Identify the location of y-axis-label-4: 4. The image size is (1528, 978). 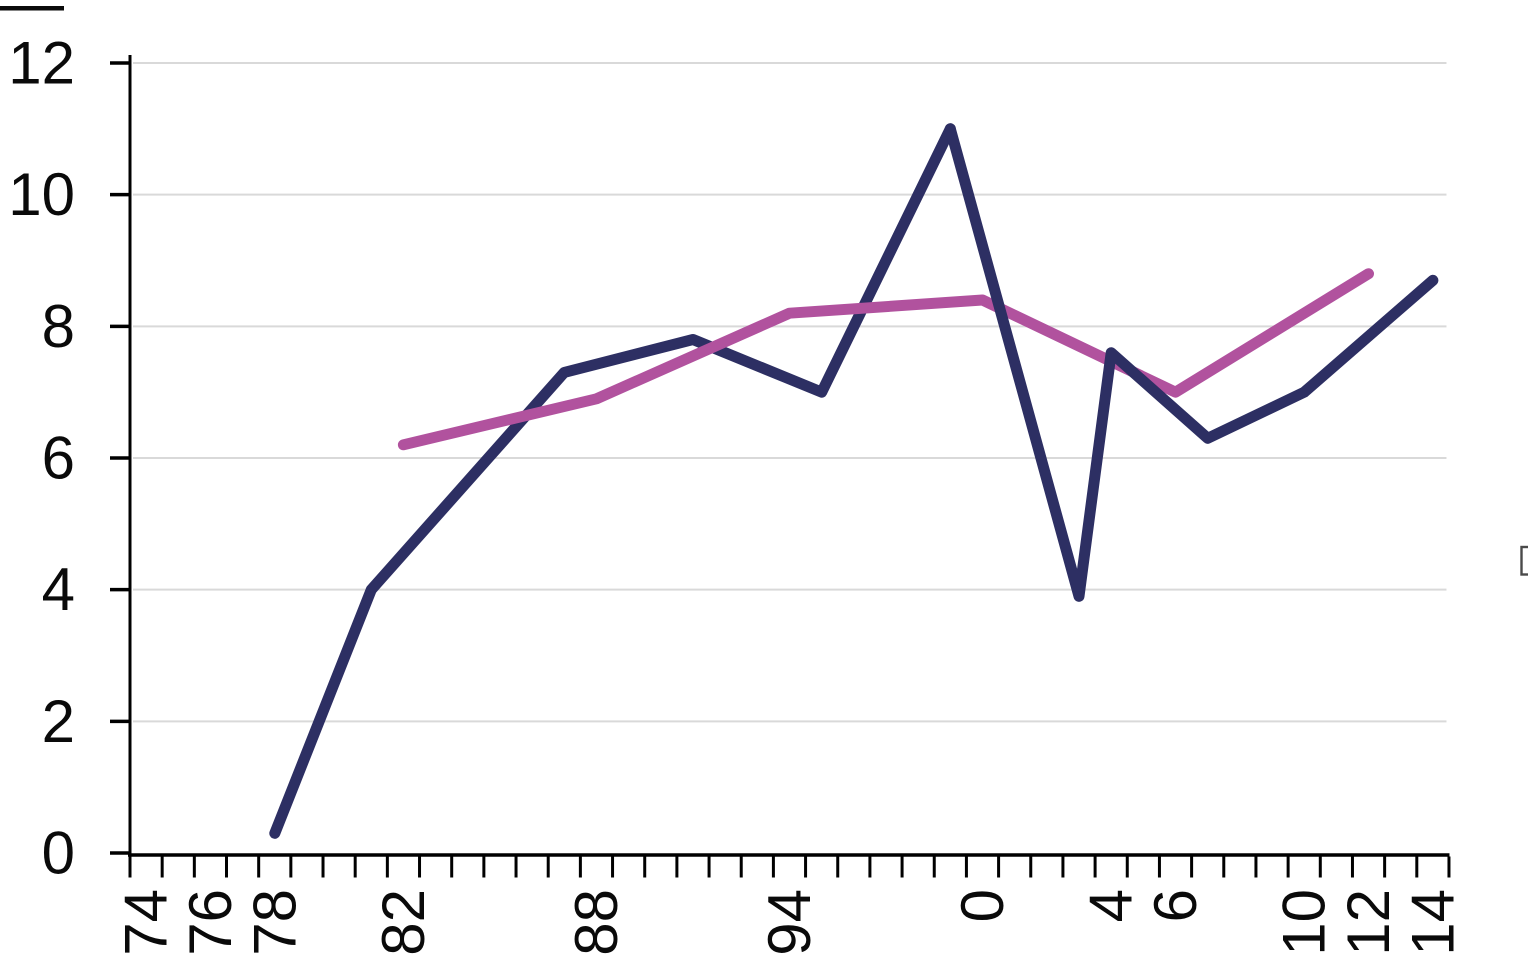
(58, 589).